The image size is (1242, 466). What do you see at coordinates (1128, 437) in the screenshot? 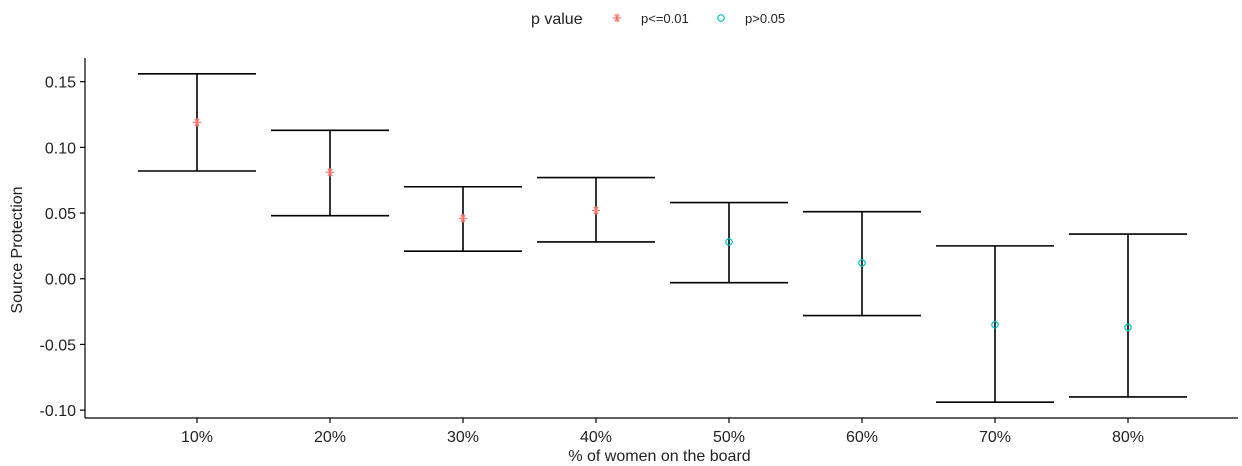
I see `x-tick-label: 80%` at bounding box center [1128, 437].